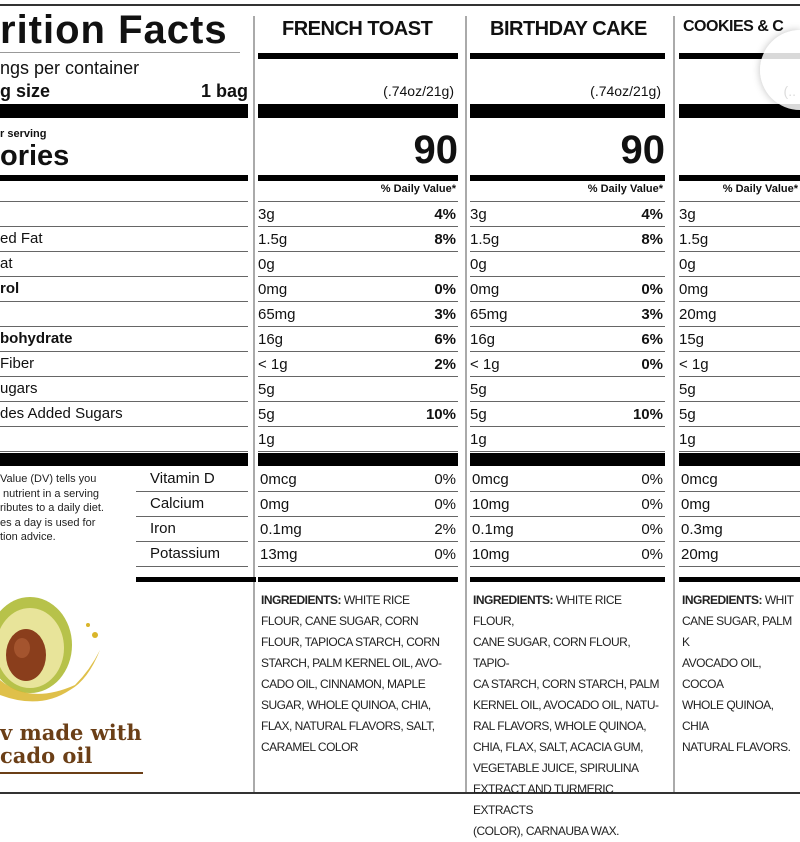 The image size is (800, 842). Describe the element at coordinates (192, 529) in the screenshot. I see `vitamin-label-row: Iron` at that location.